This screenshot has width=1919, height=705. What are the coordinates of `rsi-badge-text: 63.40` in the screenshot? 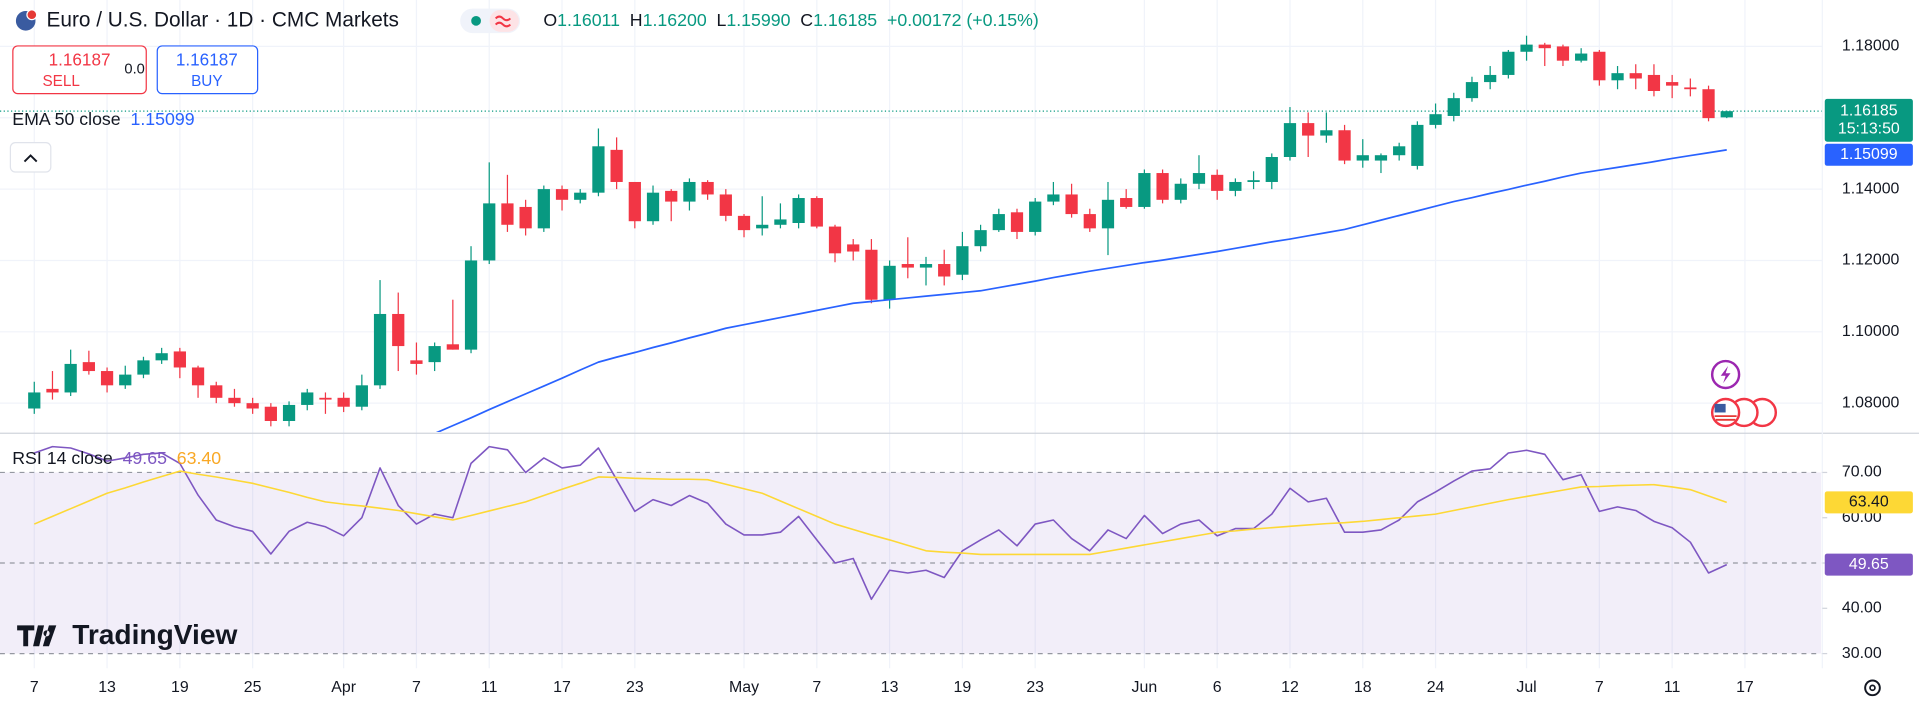 It's located at (1869, 502).